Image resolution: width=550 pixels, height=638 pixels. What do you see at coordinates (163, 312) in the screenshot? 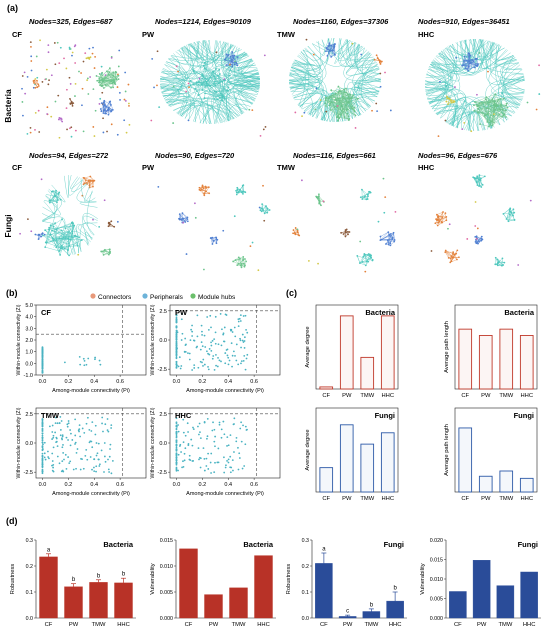
I see `y-tick-label: 2.5` at bounding box center [163, 312].